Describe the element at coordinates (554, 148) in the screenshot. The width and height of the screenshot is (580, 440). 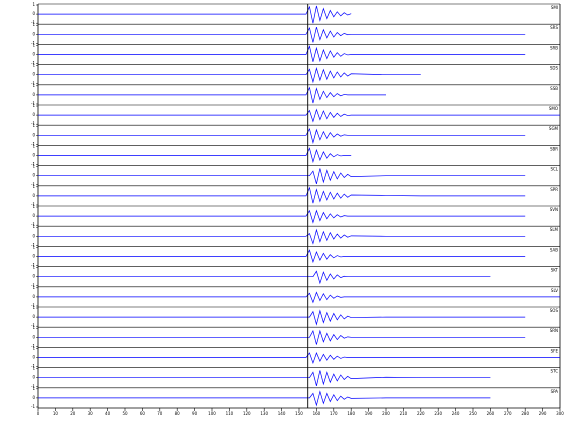
I see `station-label: SBR` at that location.